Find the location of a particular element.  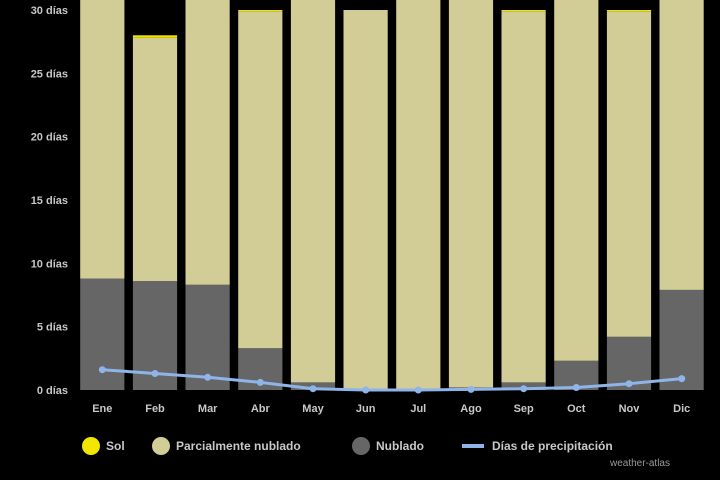

bar-parcialmente-nublado-nov is located at coordinates (629, 174).